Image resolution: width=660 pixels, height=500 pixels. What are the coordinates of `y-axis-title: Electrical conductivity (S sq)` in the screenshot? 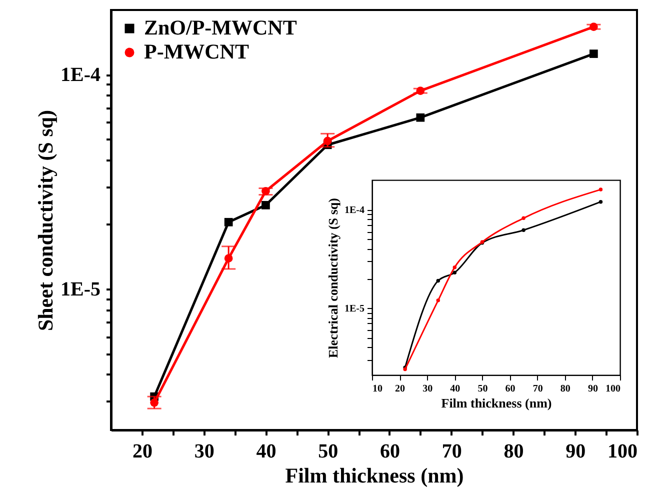 It's located at (333, 278).